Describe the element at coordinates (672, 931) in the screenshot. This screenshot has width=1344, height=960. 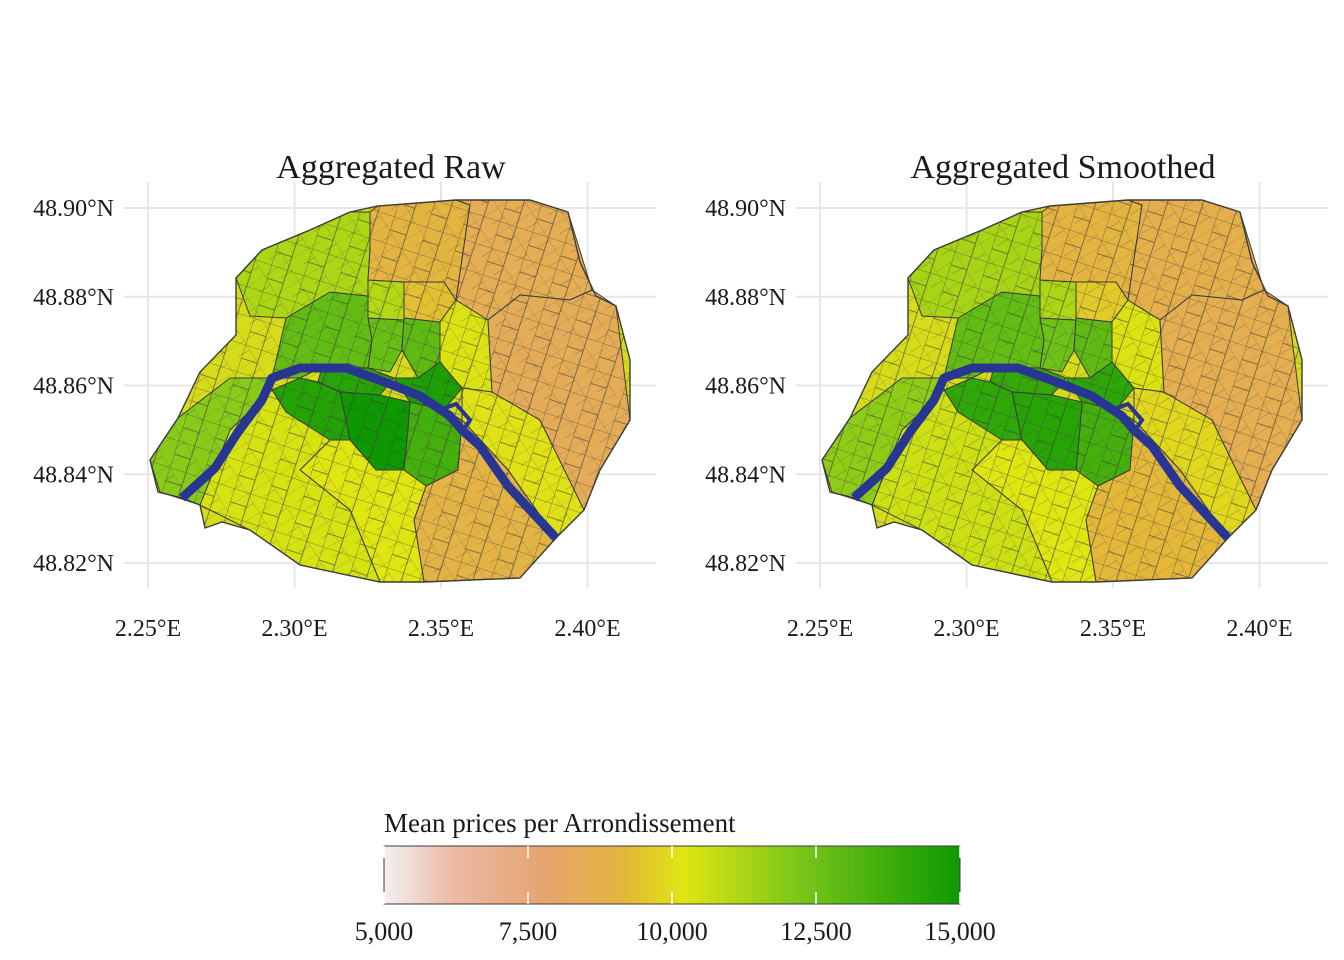
I see `legend-label: 10,000` at that location.